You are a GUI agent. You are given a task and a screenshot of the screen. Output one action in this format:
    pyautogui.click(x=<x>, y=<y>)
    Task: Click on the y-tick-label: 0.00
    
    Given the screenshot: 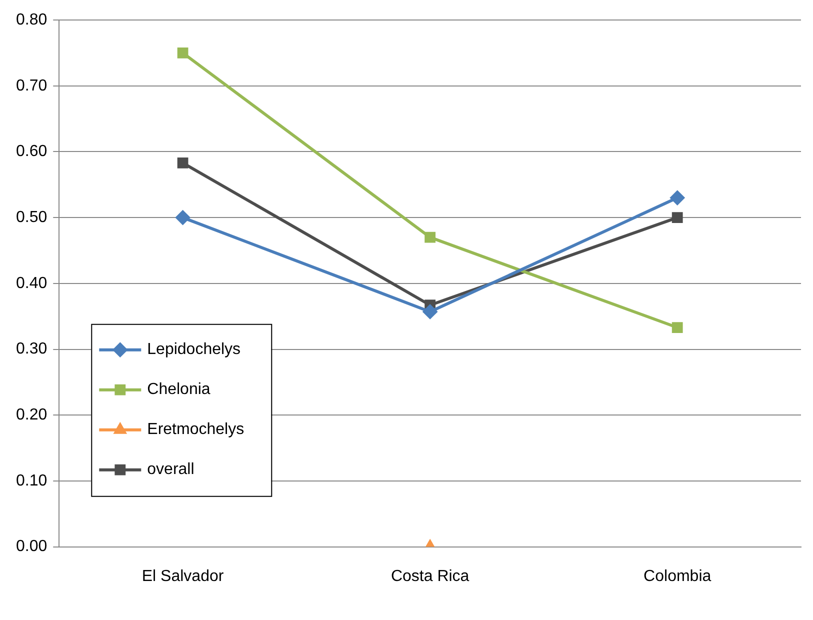 What is the action you would take?
    pyautogui.click(x=32, y=547)
    